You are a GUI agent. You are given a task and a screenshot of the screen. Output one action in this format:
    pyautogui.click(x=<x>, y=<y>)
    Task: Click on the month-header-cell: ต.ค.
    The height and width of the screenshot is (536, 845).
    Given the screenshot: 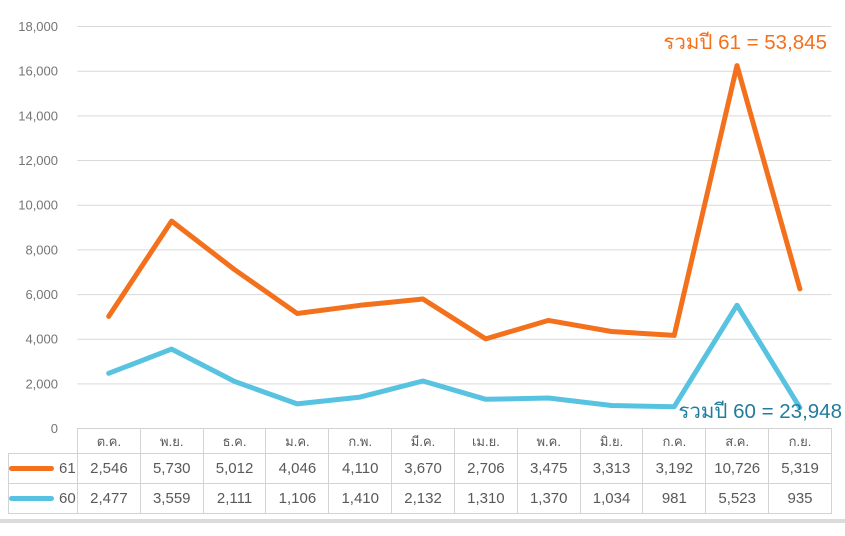 What is the action you would take?
    pyautogui.click(x=109, y=441)
    